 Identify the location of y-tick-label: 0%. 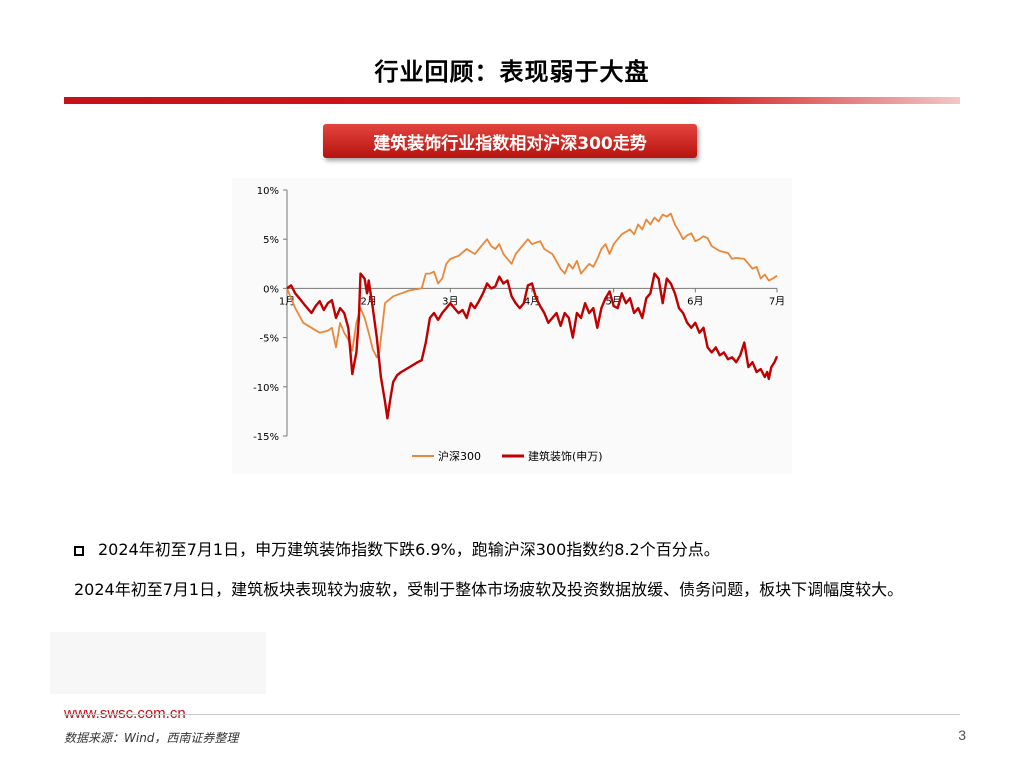
(271, 289).